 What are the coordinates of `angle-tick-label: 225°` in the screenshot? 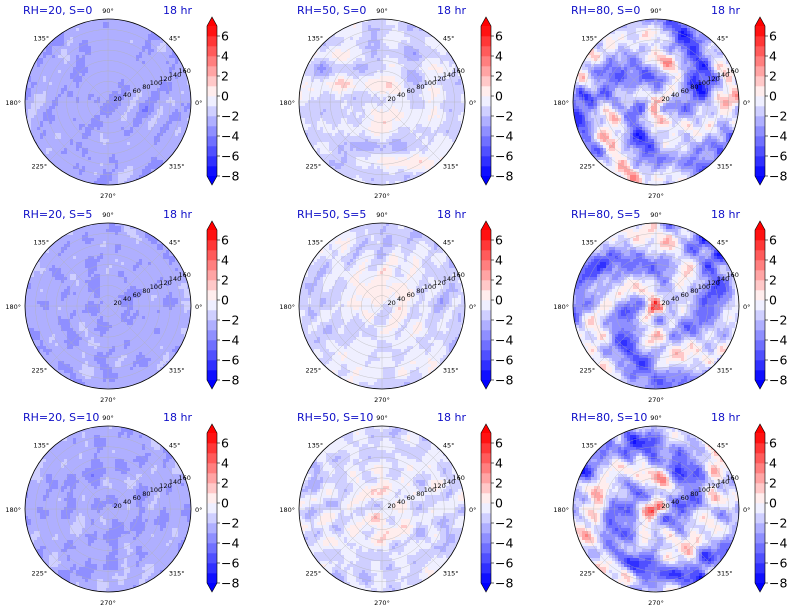 It's located at (587, 574).